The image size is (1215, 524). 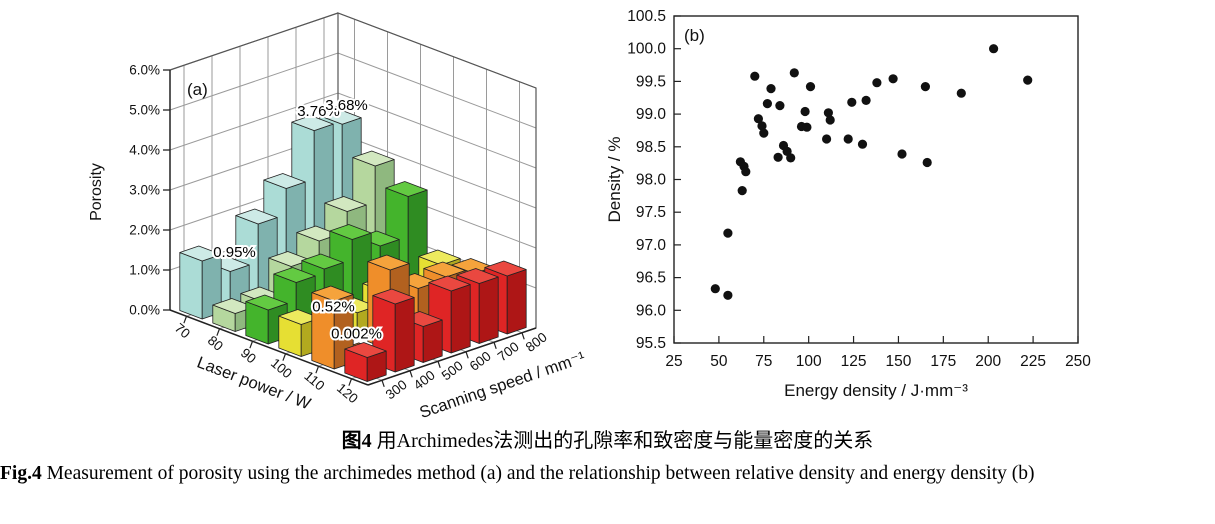 What do you see at coordinates (1078, 361) in the screenshot?
I see `svg-text: 250` at bounding box center [1078, 361].